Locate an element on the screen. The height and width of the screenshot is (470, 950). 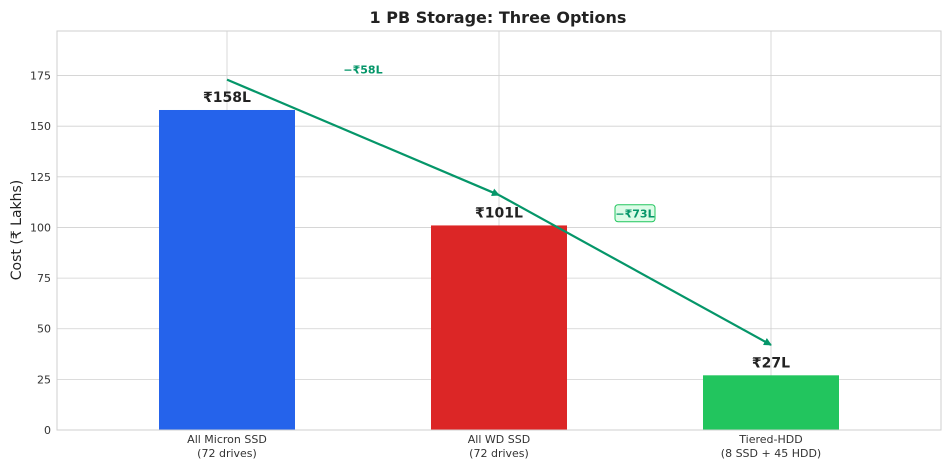
bar-value-label: ₹158L is located at coordinates (227, 98).